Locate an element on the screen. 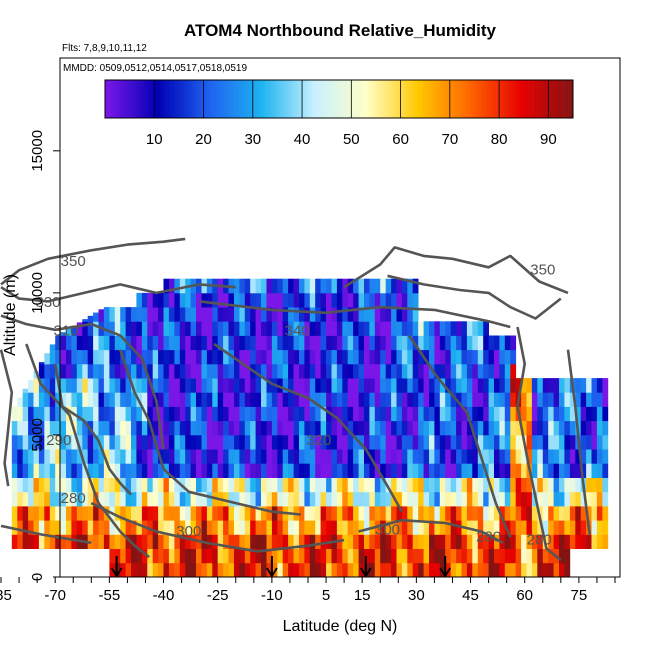 The width and height of the screenshot is (650, 650). x-tick-label: -55 is located at coordinates (110, 595).